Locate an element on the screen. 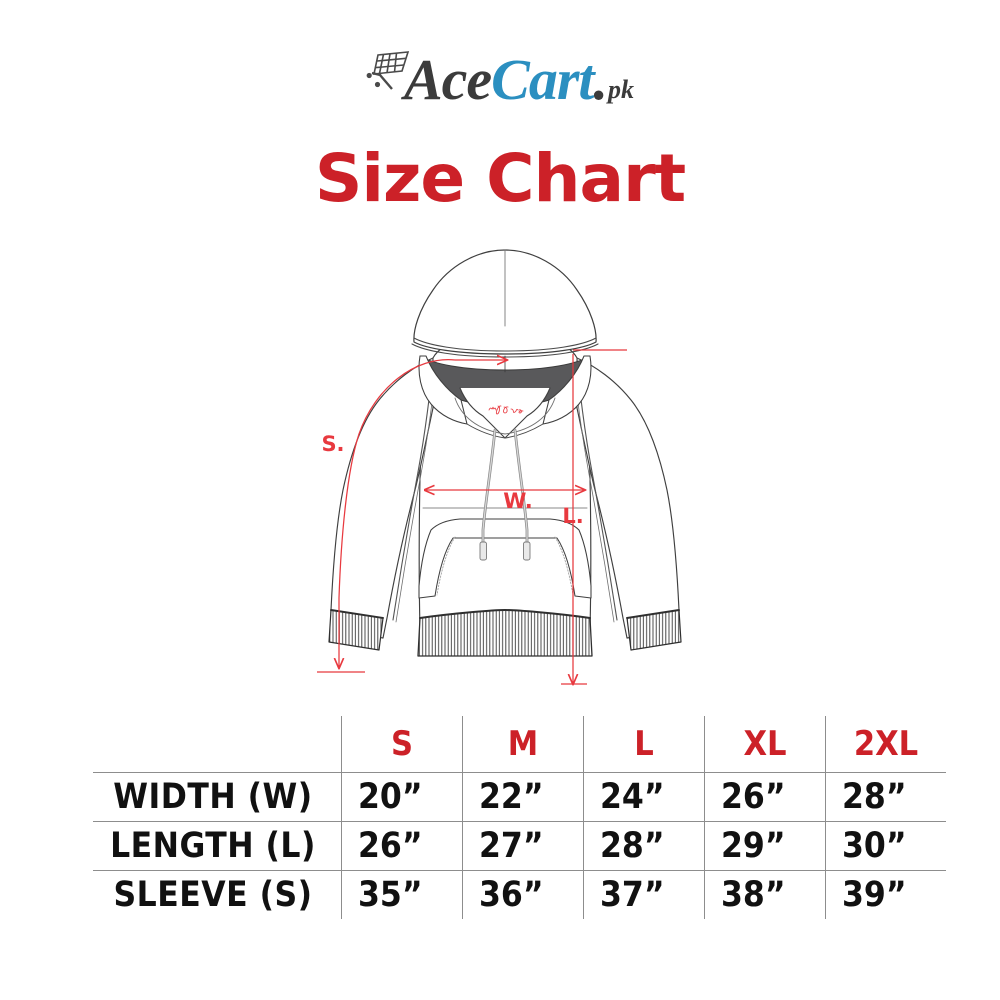 The image size is (1000, 1000). table-row: SLEEVE (S) 35” 36” 37” 38” 39” is located at coordinates (519, 894).